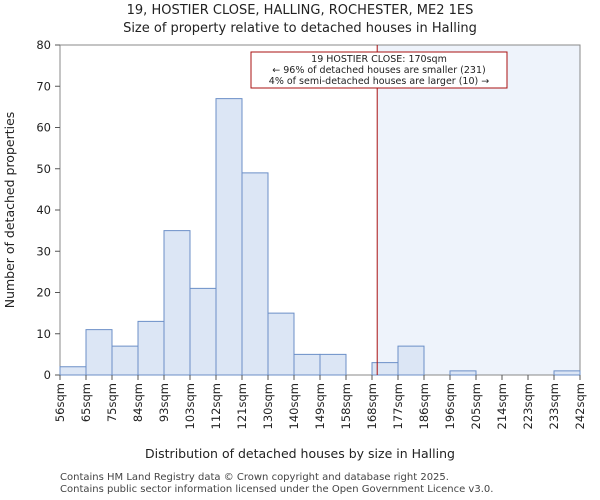 The height and width of the screenshot is (500, 600). Describe the element at coordinates (43, 128) in the screenshot. I see `y-tick-label: 60` at that location.